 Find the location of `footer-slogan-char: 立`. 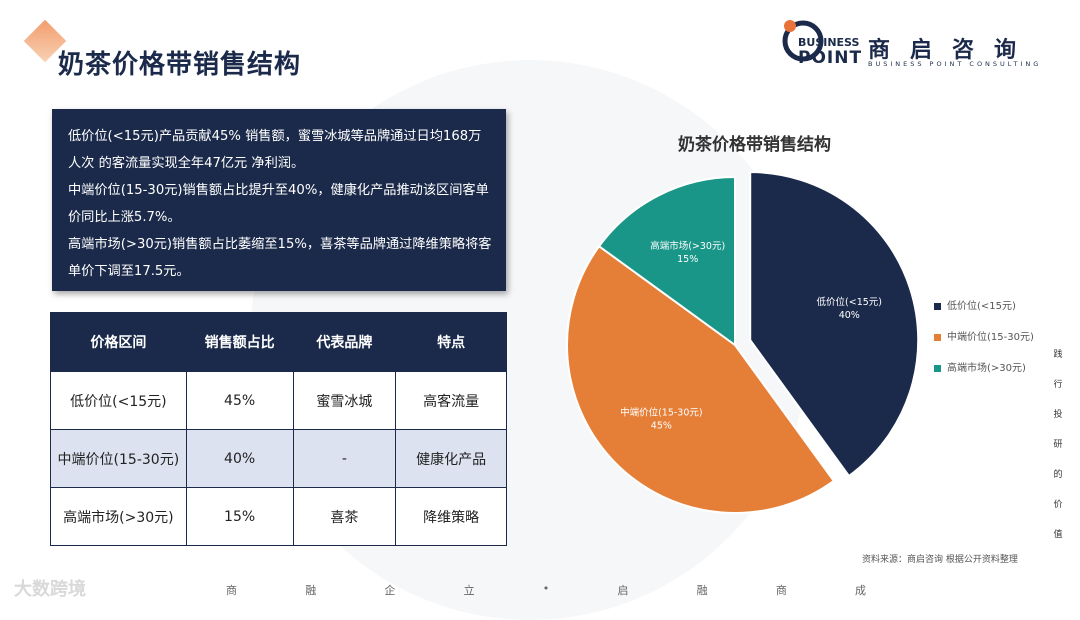

footer-slogan-char: 立 is located at coordinates (469, 590).